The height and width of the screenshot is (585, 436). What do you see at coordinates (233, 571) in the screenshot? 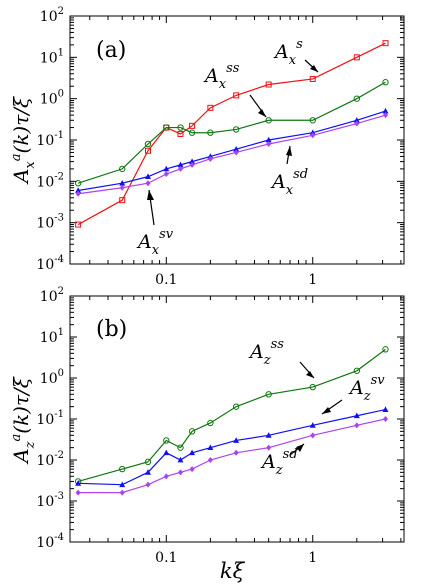
I see `panel-b-xlabel: kξ` at bounding box center [233, 571].